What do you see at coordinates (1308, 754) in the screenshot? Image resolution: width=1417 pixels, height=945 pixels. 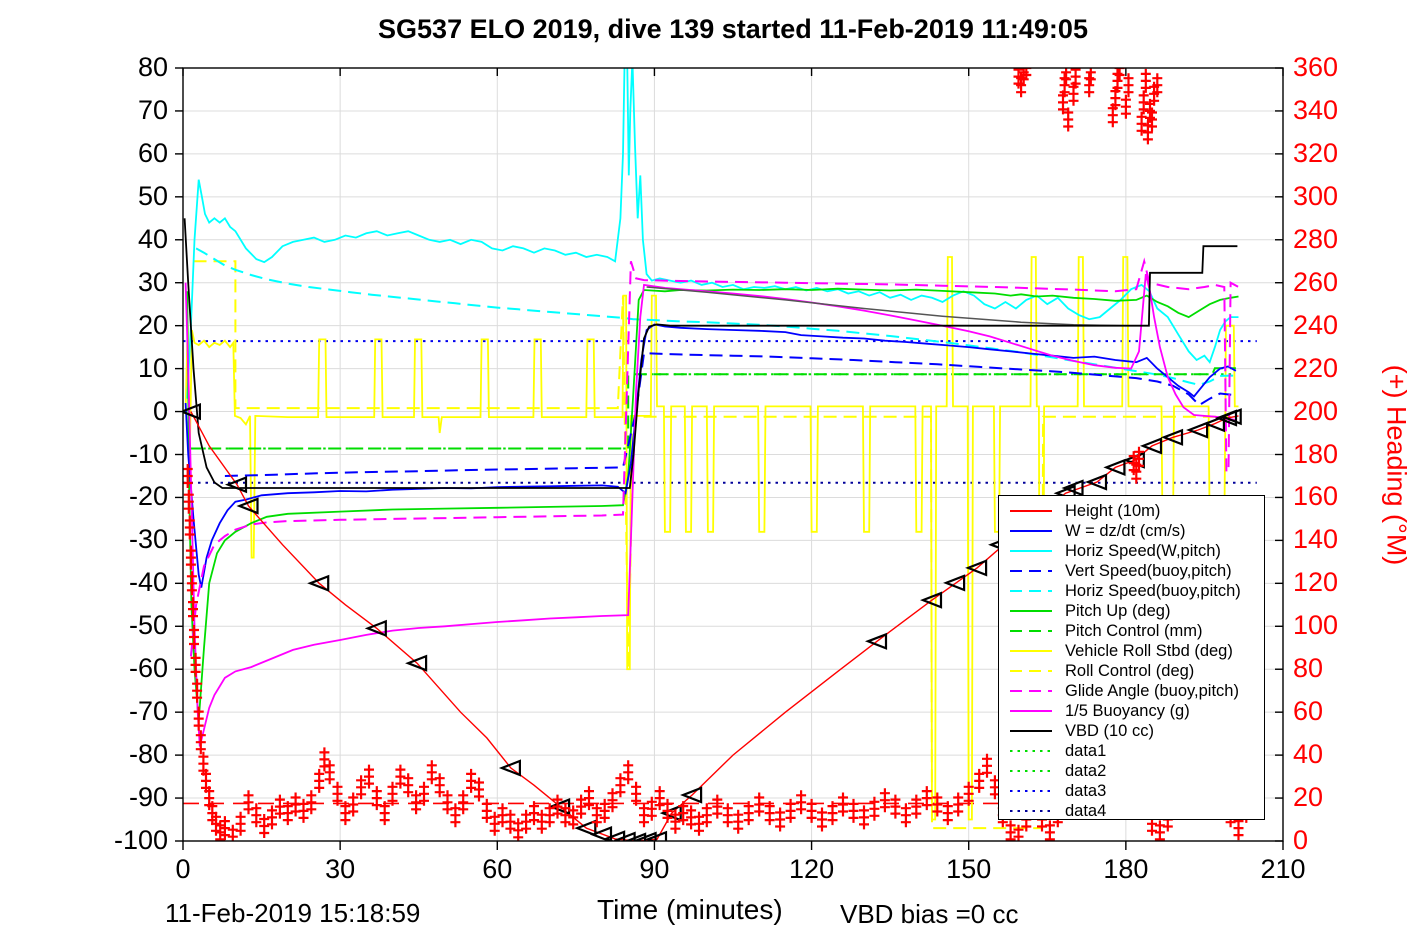 I see `y-right-tick-40: 40` at bounding box center [1308, 754].